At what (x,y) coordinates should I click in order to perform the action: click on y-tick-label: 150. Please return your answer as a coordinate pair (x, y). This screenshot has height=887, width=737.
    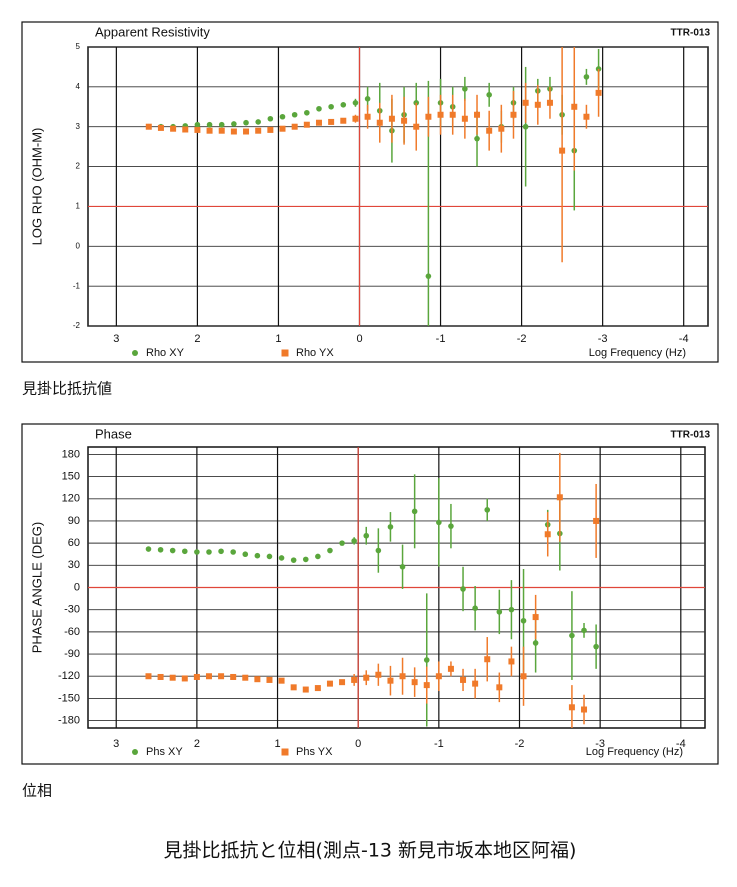
    Looking at the image, I should click on (71, 476).